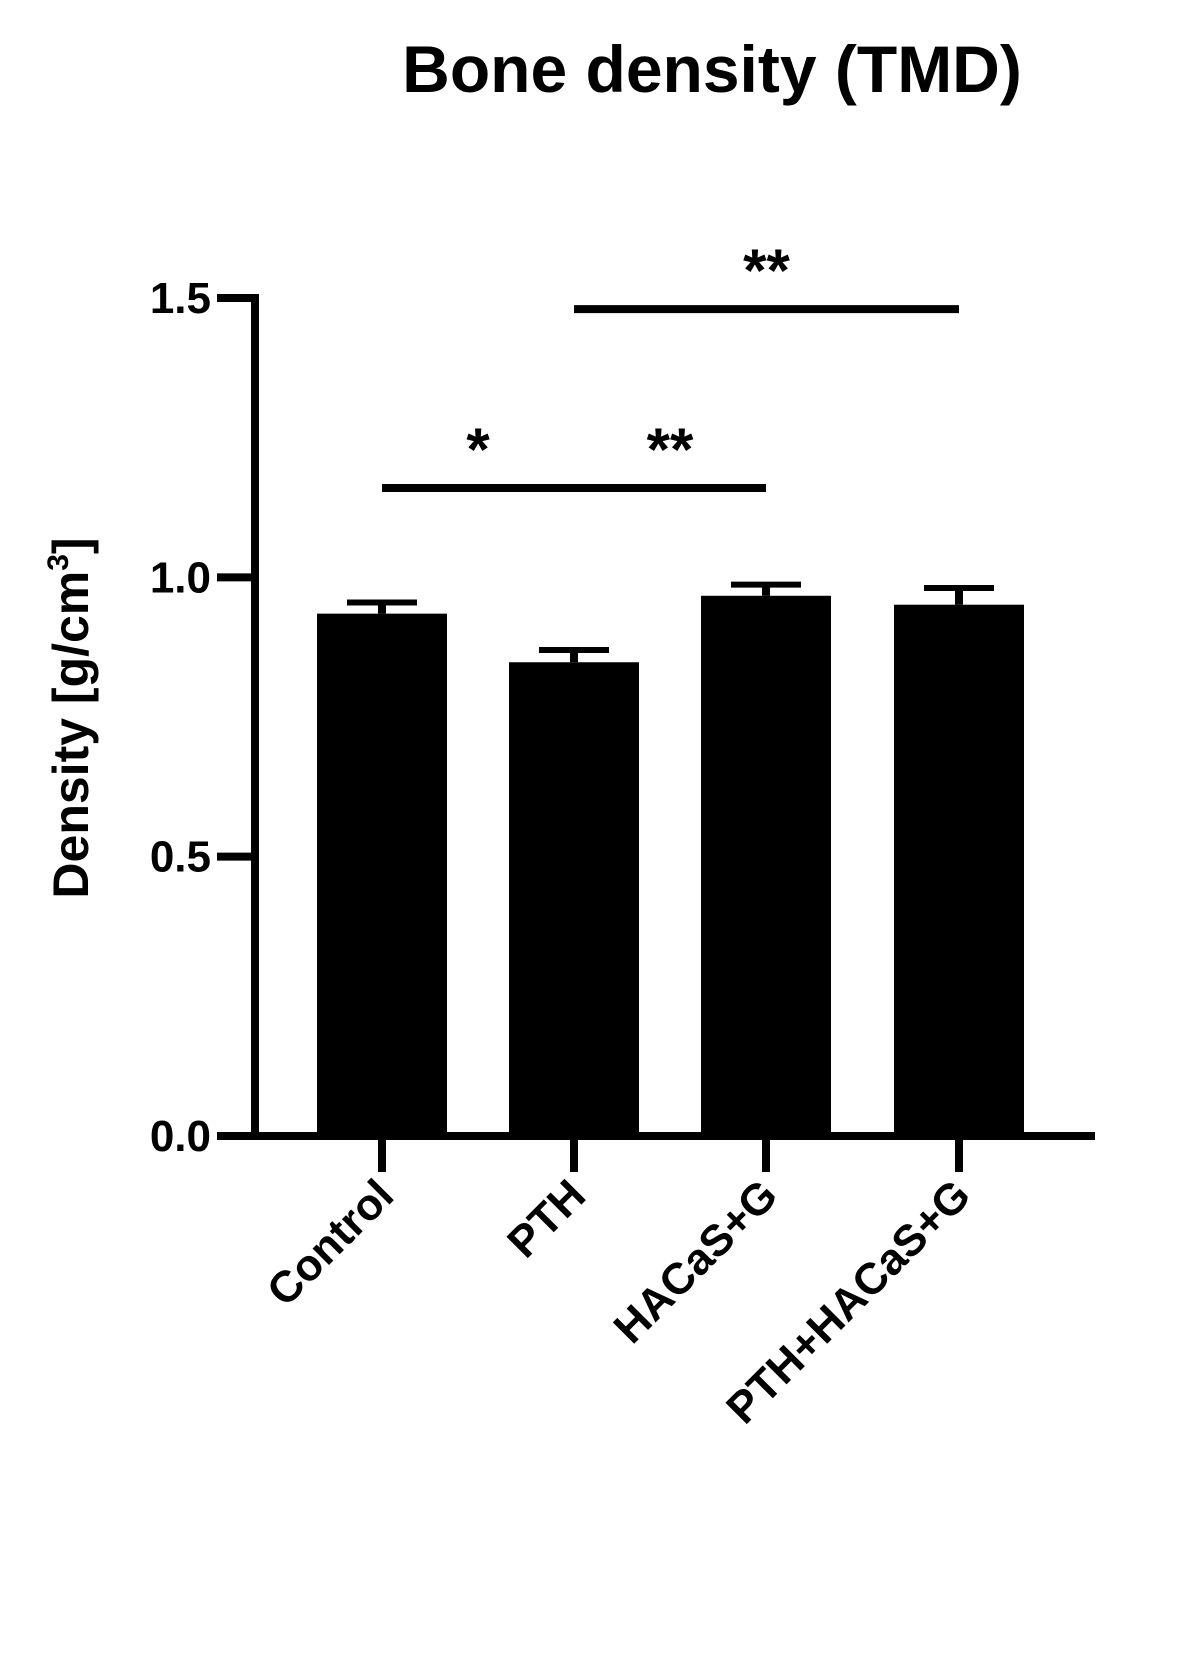 Image resolution: width=1195 pixels, height=1677 pixels. What do you see at coordinates (330, 1242) in the screenshot?
I see `x-category-label: Control` at bounding box center [330, 1242].